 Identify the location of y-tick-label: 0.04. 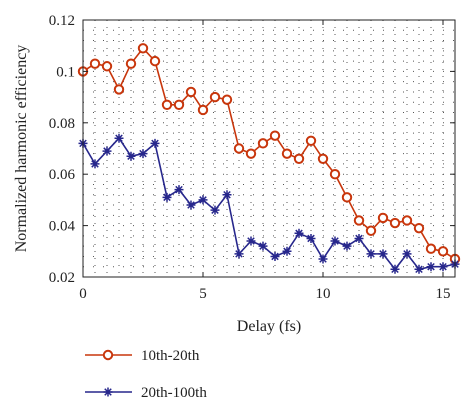
(62, 227).